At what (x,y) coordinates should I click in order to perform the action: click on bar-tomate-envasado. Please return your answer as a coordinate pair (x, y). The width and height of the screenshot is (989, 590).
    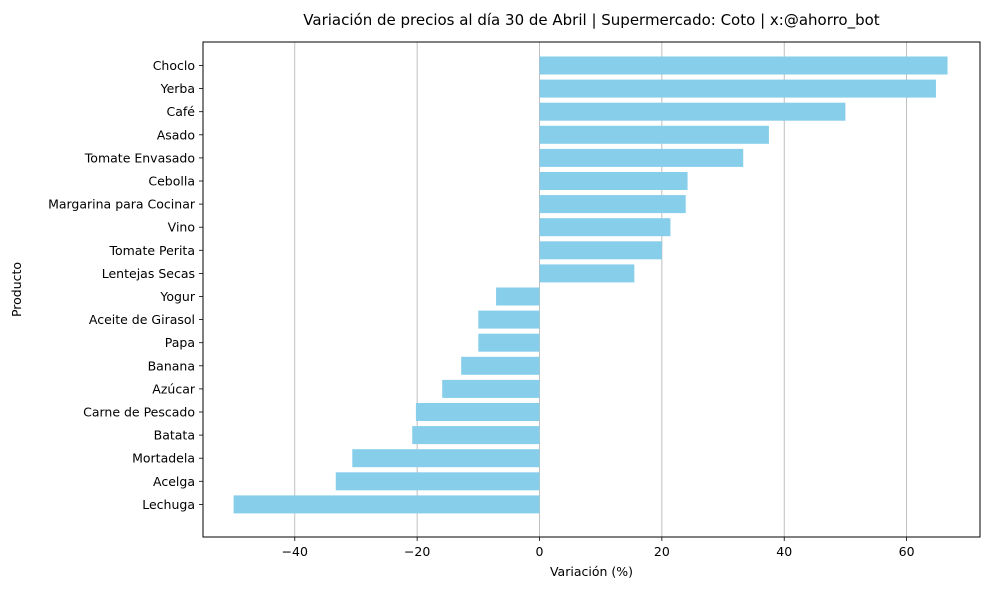
    Looking at the image, I should click on (641, 157).